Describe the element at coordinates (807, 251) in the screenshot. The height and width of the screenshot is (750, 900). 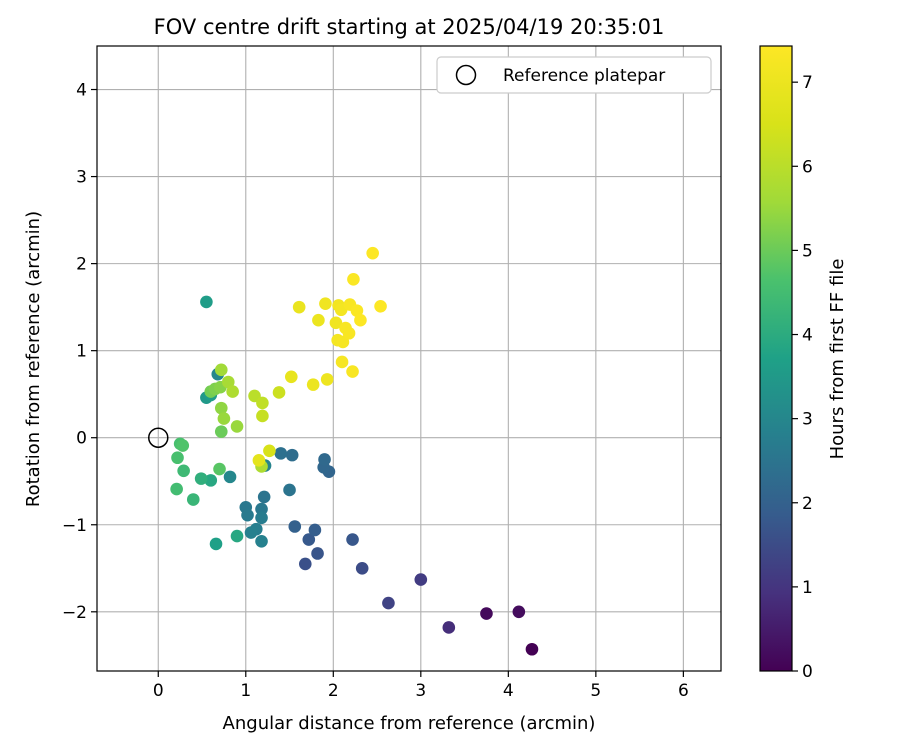
I see `colorbar-tick-label: 5` at that location.